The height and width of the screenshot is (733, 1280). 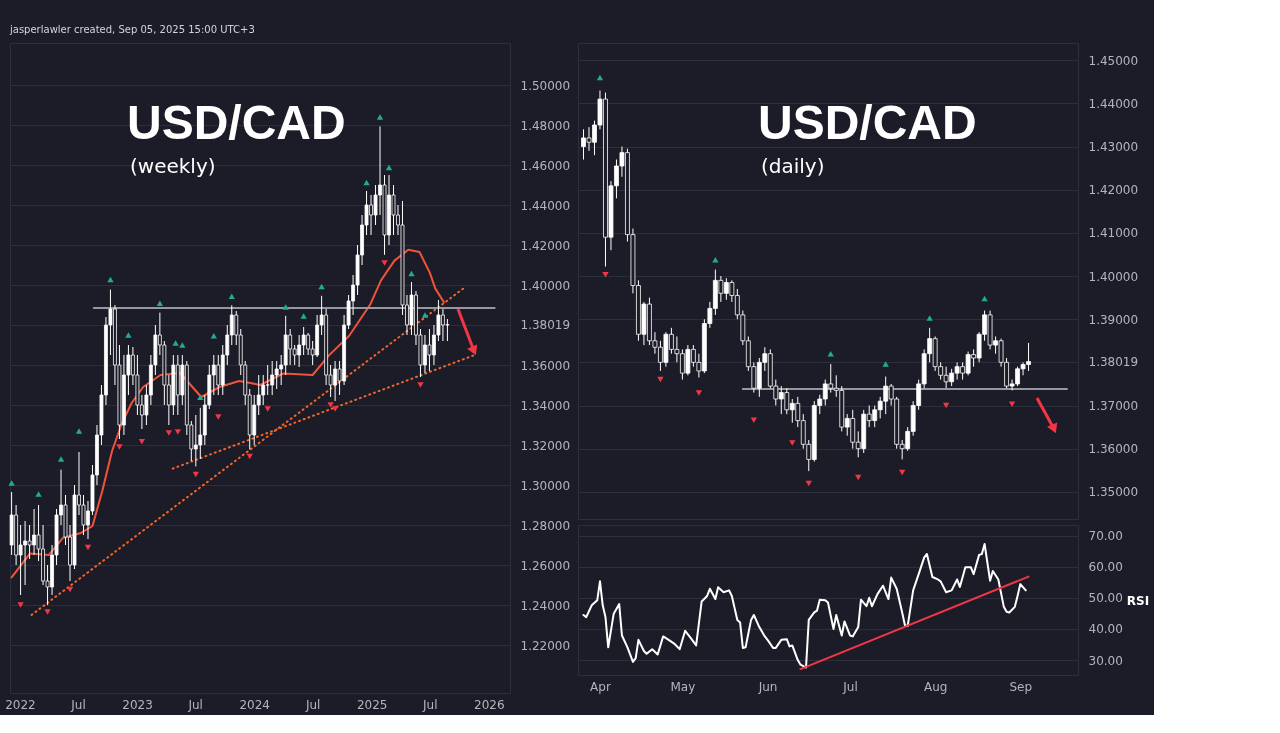 What do you see at coordinates (767, 686) in the screenshot?
I see `x-tick-label: Jun` at bounding box center [767, 686].